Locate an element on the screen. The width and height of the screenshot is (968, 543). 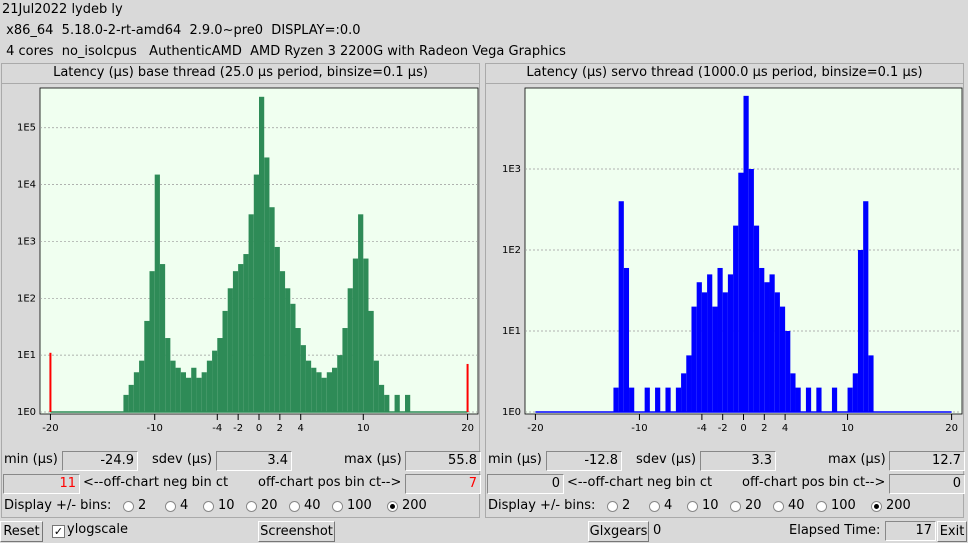
elapsed-value: 17 is located at coordinates (910, 531).